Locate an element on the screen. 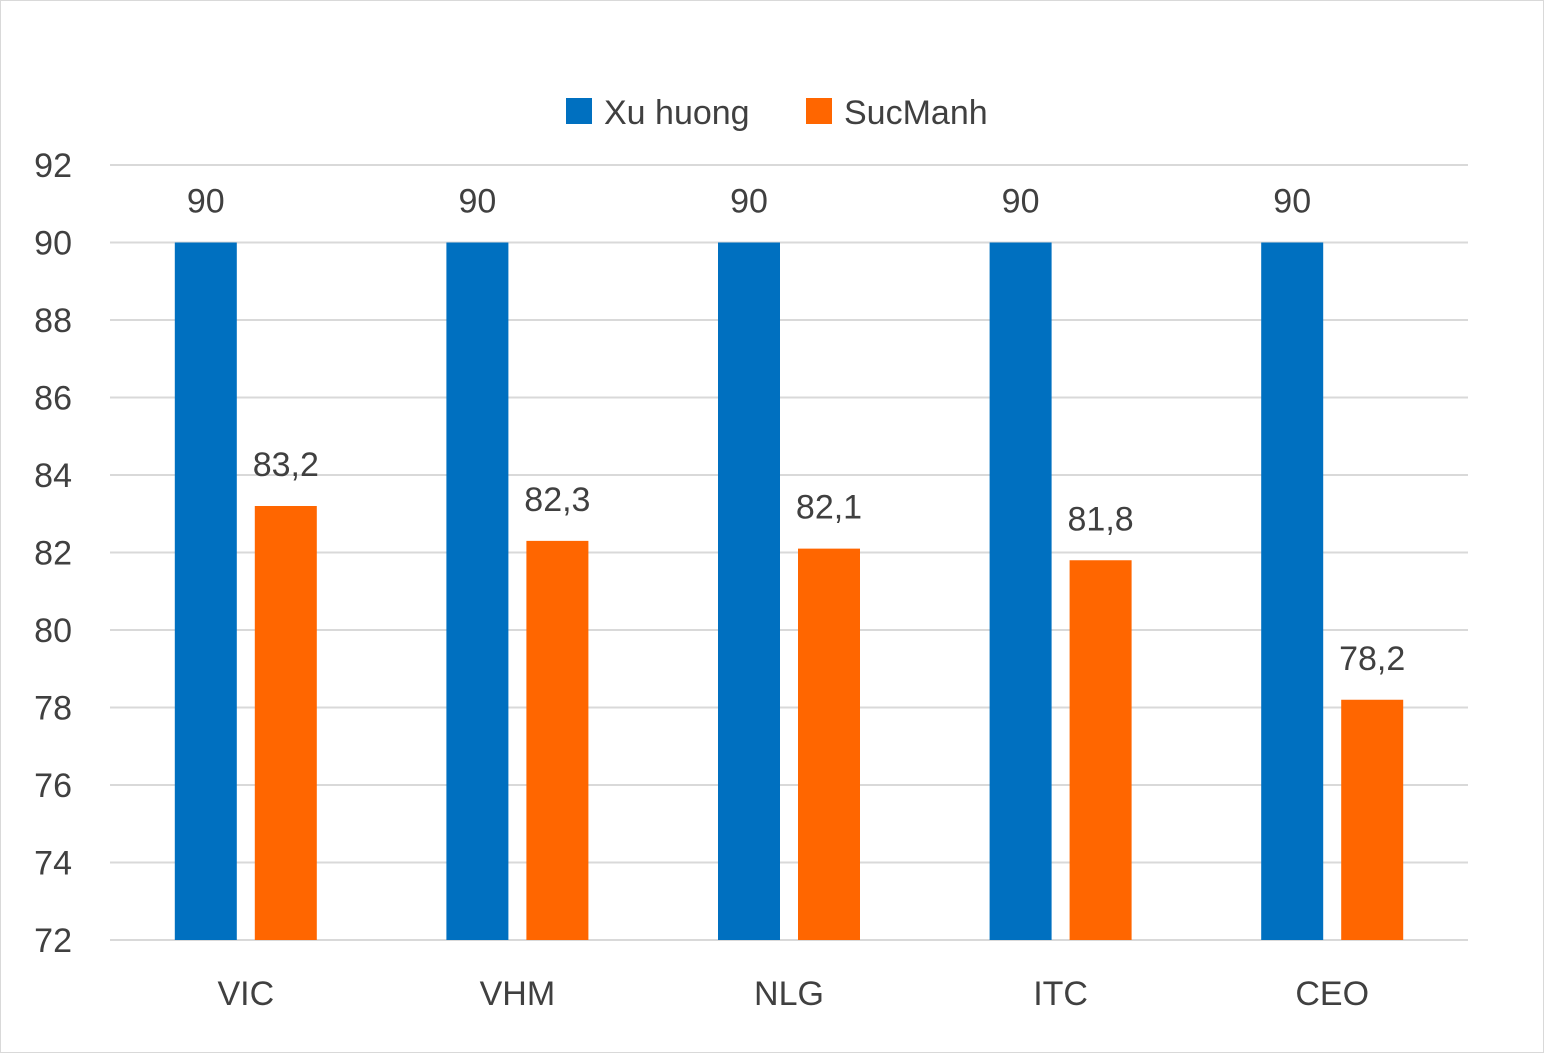  x-tick-label: NLG is located at coordinates (789, 994).